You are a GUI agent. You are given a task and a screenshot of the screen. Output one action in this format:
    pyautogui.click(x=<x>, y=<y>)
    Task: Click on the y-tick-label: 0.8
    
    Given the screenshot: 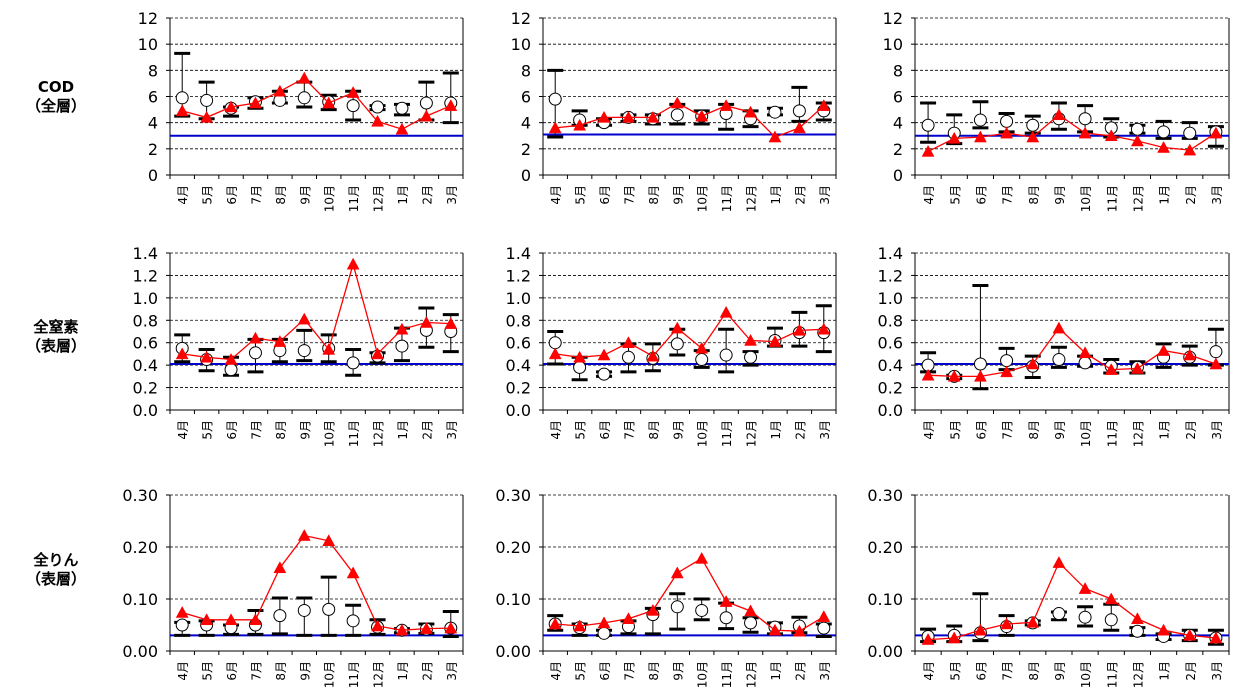 What is the action you would take?
    pyautogui.click(x=518, y=320)
    